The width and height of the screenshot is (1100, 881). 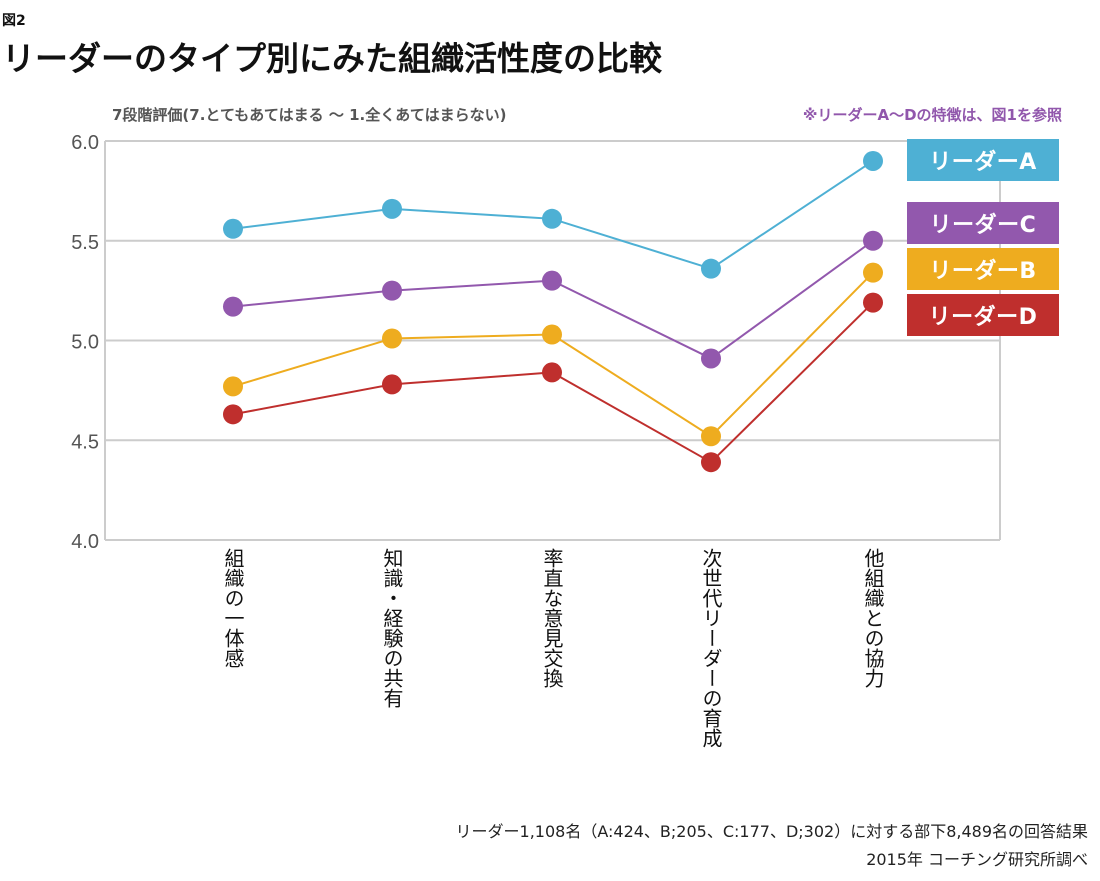 I want to click on x-tick-label: 次世代リーダーの育成, so click(x=711, y=648).